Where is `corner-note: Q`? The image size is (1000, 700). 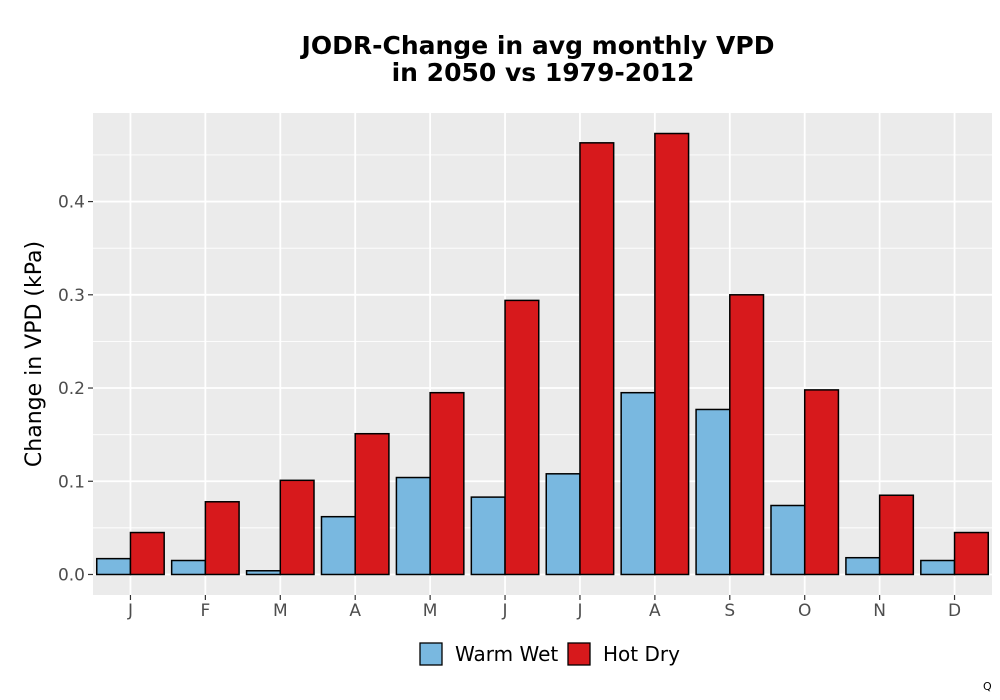
corner-note: Q is located at coordinates (987, 686).